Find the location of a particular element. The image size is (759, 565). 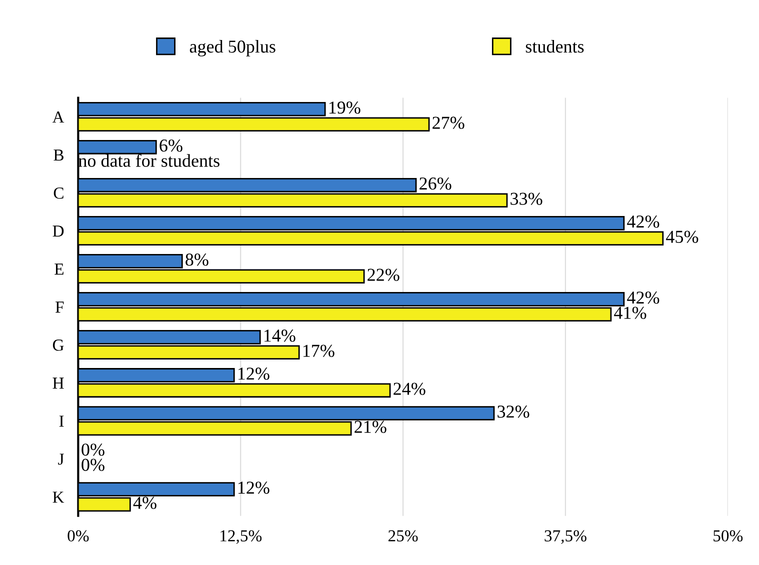

data-label: 8% is located at coordinates (197, 260).